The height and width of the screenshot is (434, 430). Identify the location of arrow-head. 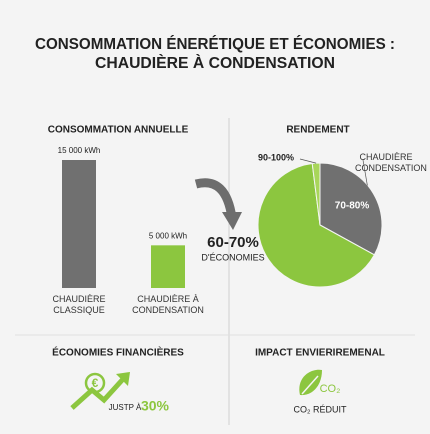
(232, 221).